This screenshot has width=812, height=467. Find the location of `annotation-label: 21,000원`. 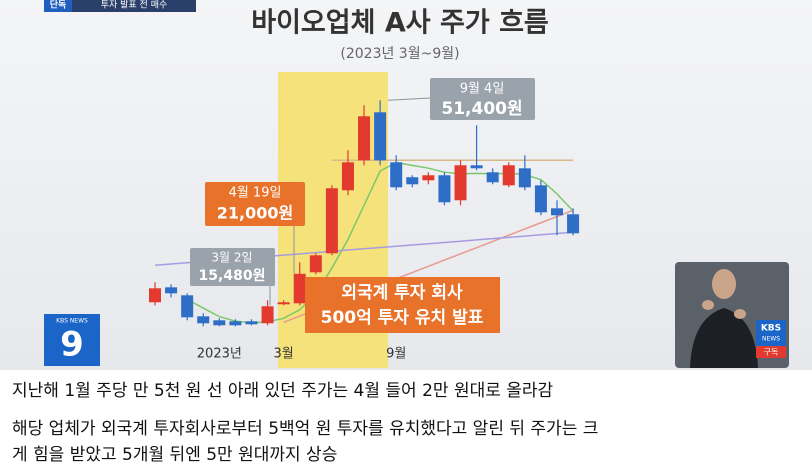

annotation-label: 21,000원 is located at coordinates (255, 213).